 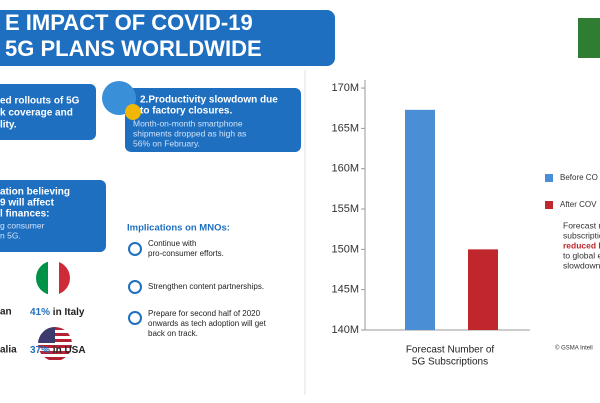 What do you see at coordinates (581, 255) in the screenshot?
I see `text-line: to global e` at bounding box center [581, 255].